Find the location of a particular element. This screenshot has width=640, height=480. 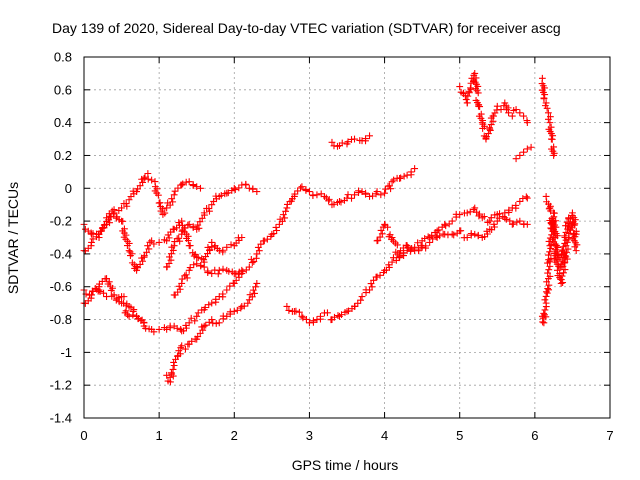

x-tick-label: 3 is located at coordinates (309, 435).